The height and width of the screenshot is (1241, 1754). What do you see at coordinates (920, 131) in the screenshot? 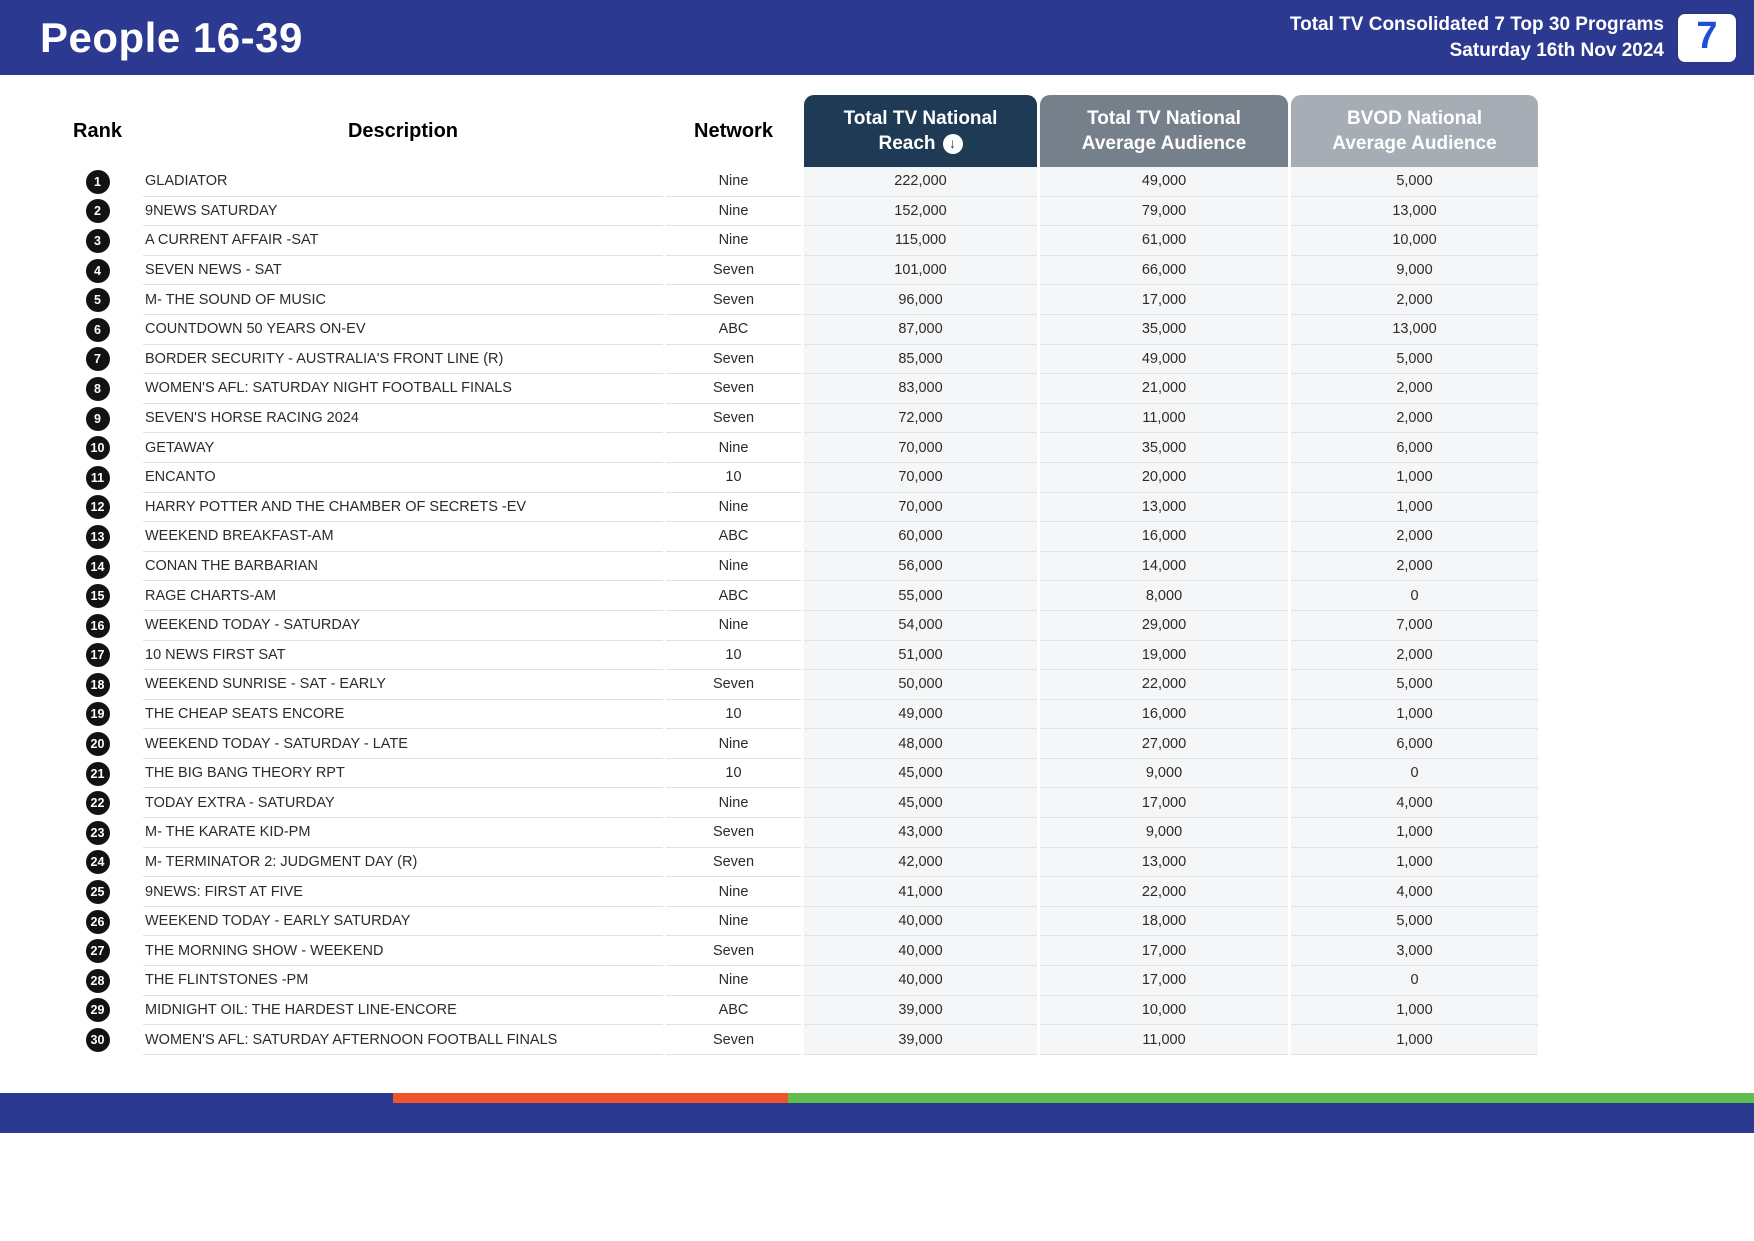
I see `column-header-total-tv-reach: Total TV National Reach ↓` at bounding box center [920, 131].